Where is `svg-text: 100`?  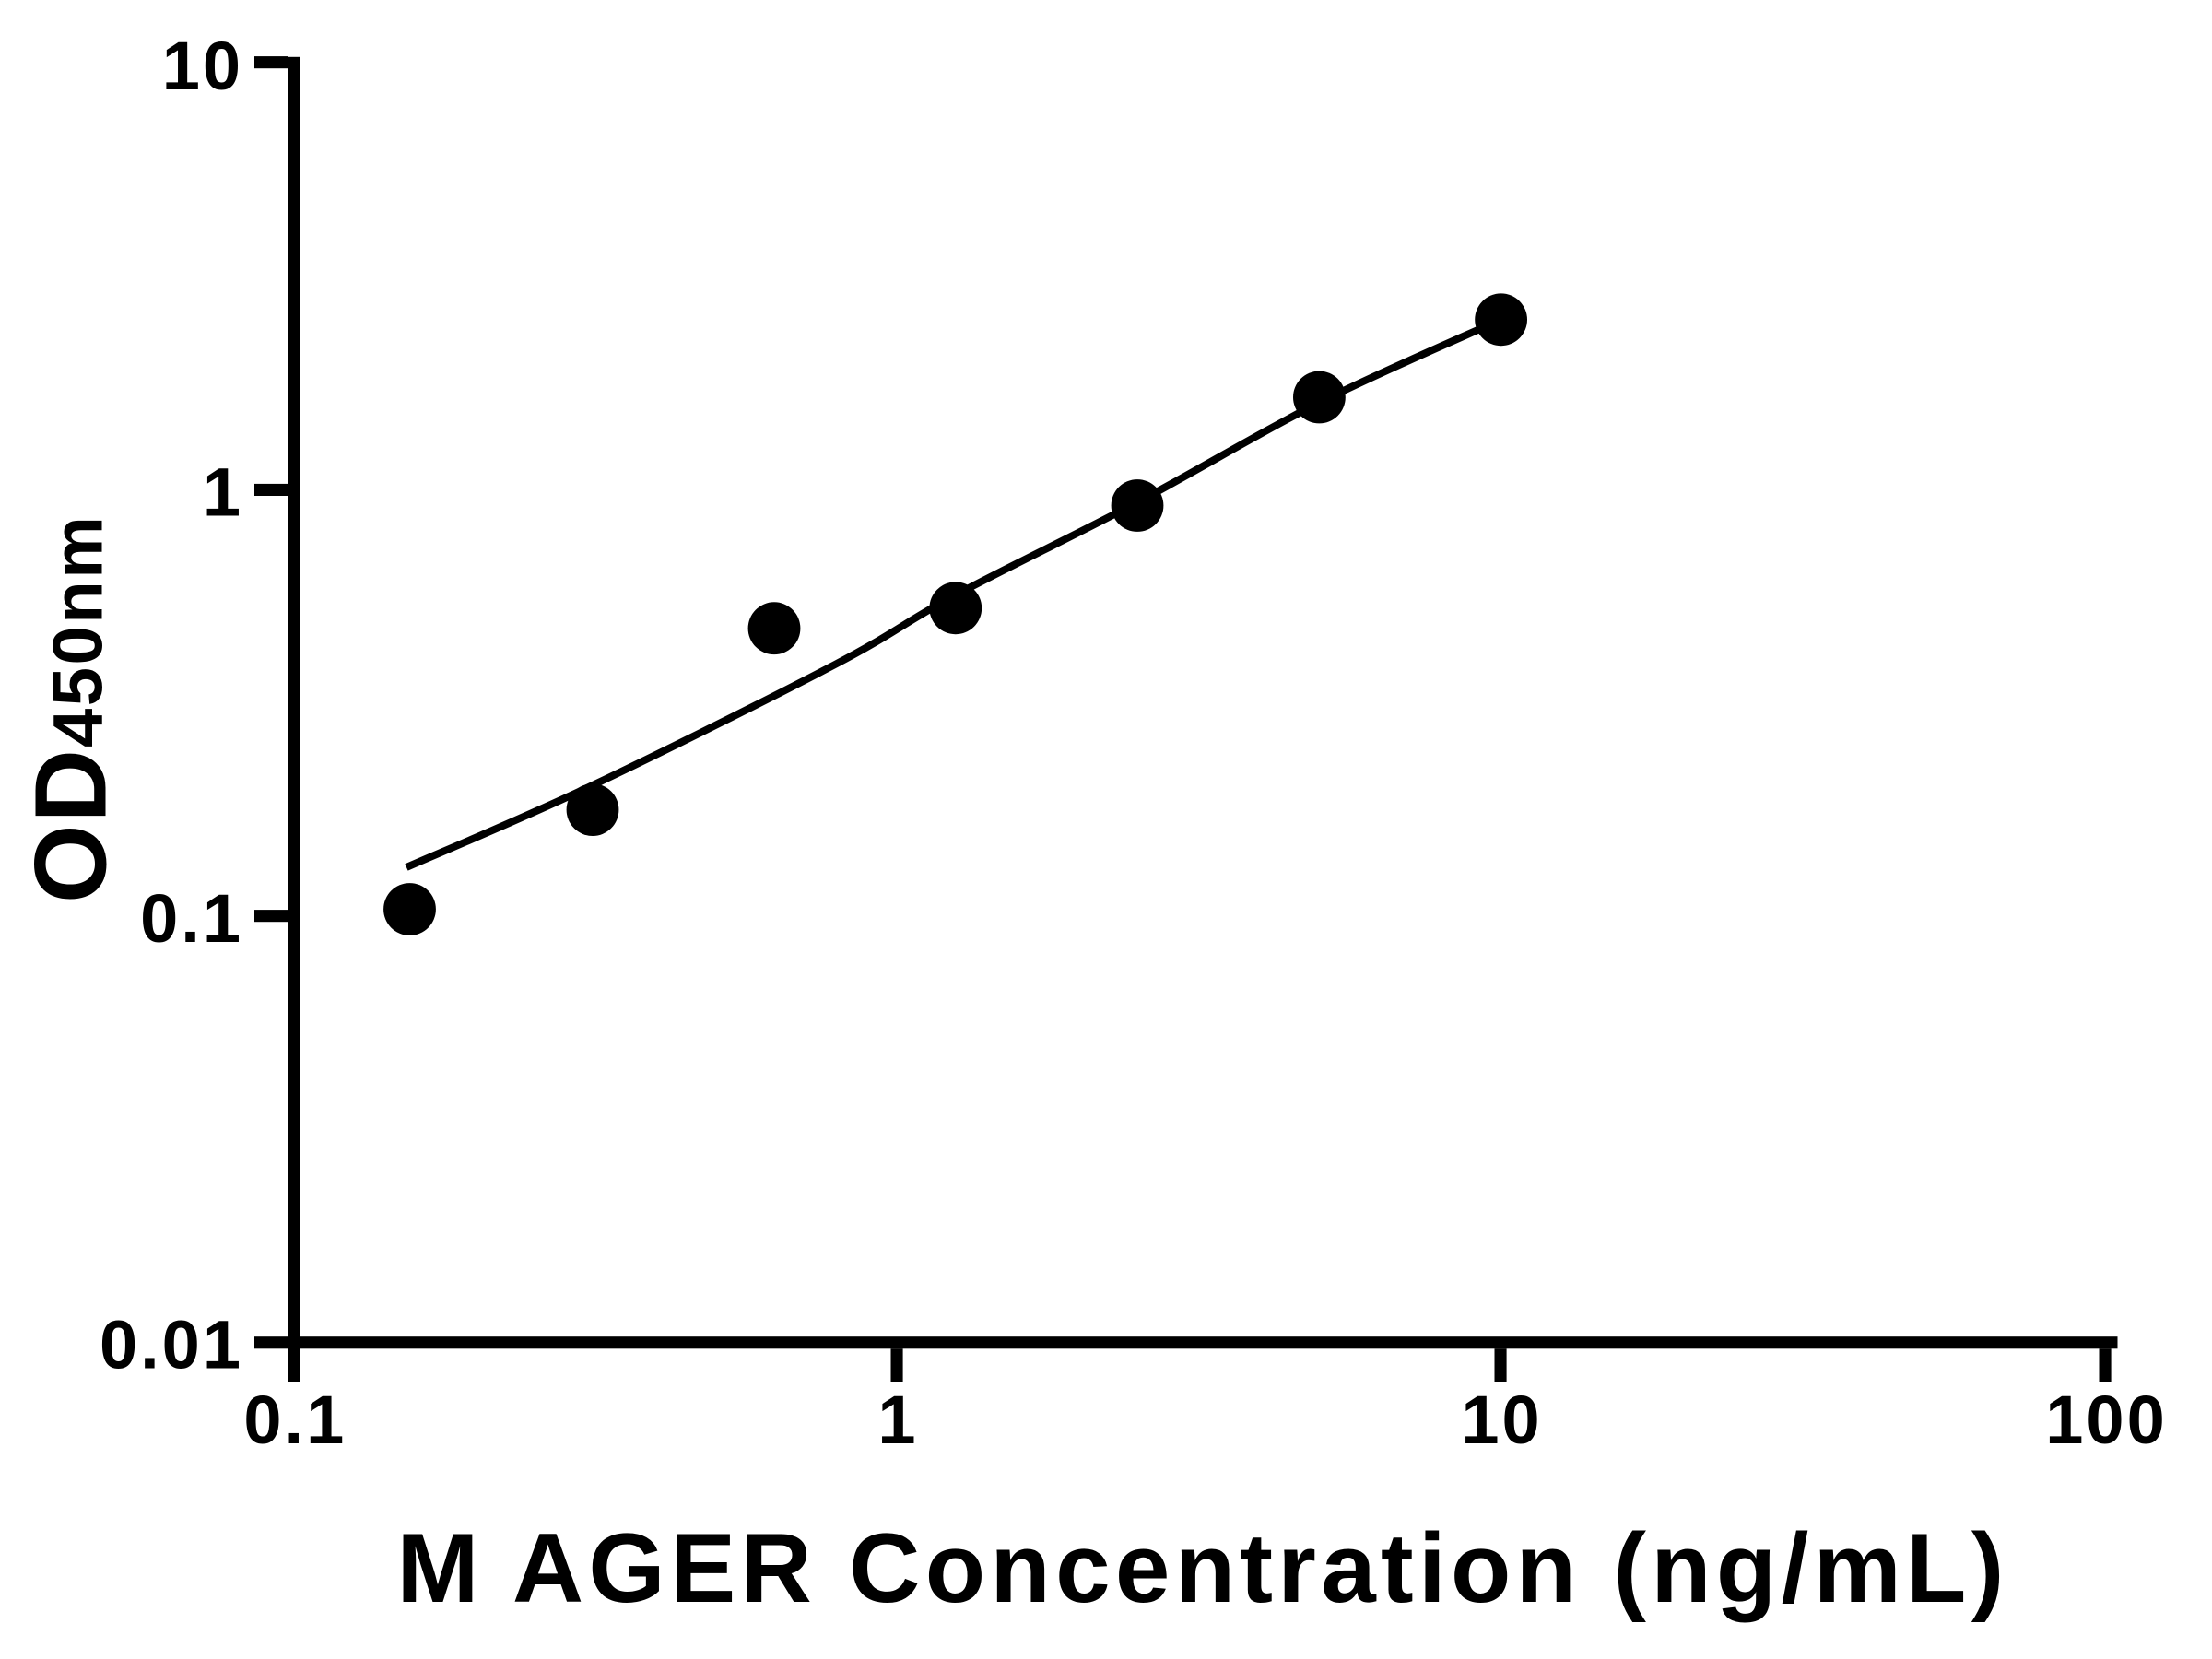
svg-text: 100 is located at coordinates (2106, 1420).